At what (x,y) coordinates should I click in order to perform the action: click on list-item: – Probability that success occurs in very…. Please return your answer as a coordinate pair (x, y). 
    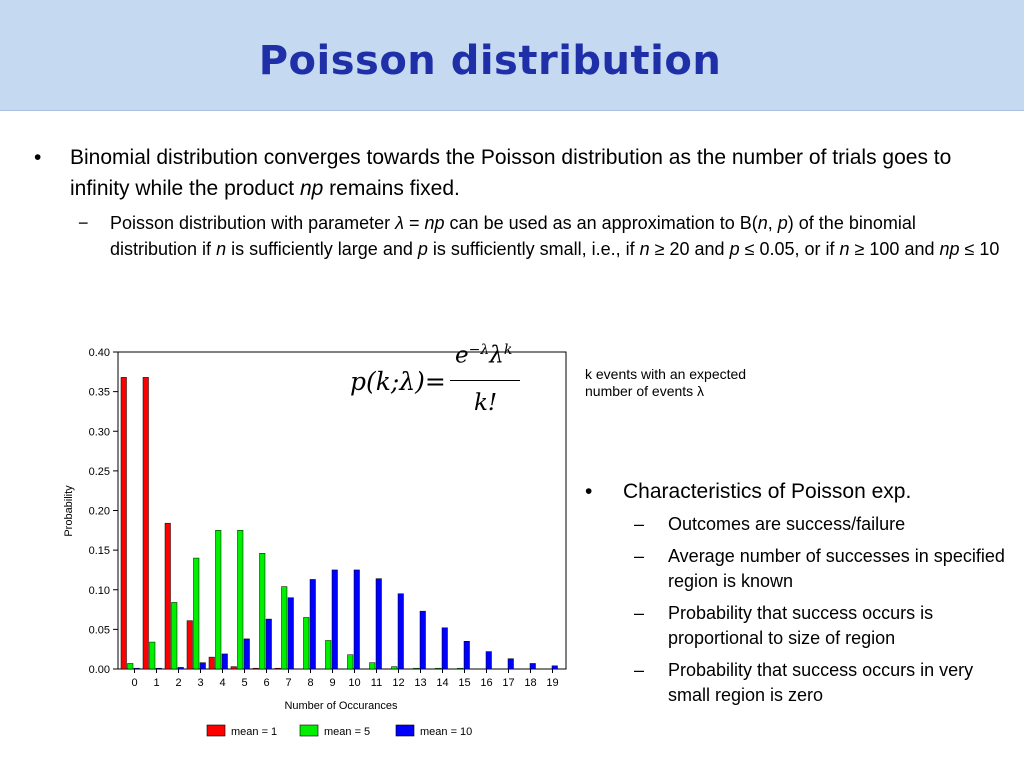
    Looking at the image, I should click on (826, 683).